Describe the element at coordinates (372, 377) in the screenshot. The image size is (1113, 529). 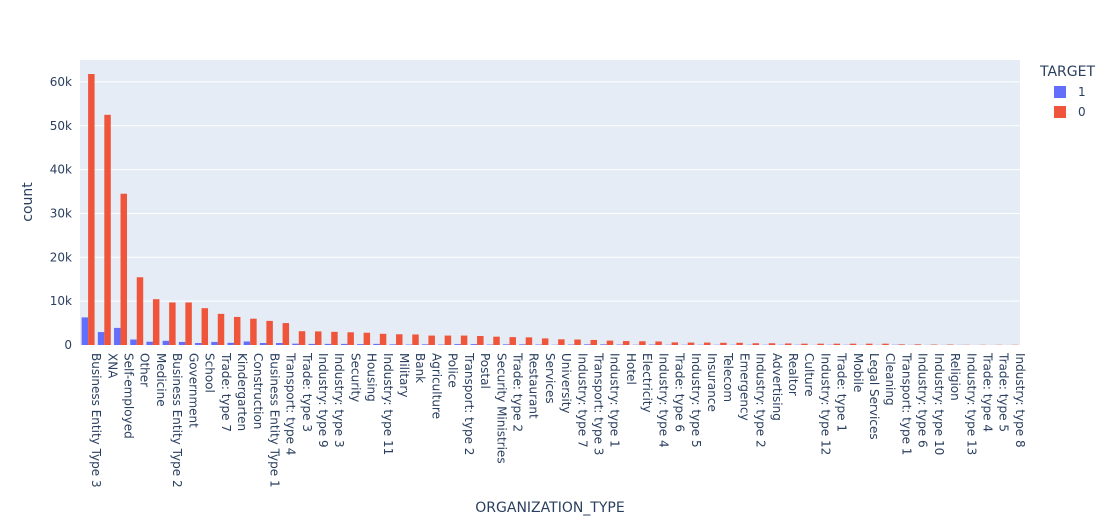
I see `x-tick-label: Housing` at that location.